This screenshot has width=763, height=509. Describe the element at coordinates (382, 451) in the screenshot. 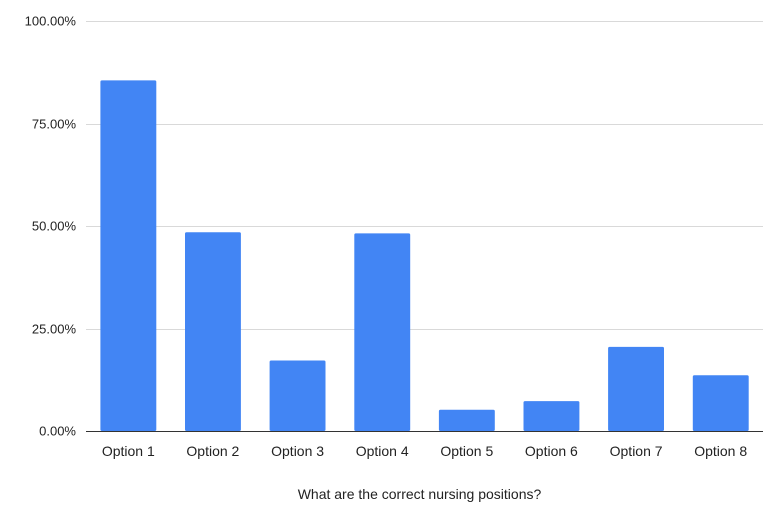

I see `x-tick-label: Option 4` at that location.